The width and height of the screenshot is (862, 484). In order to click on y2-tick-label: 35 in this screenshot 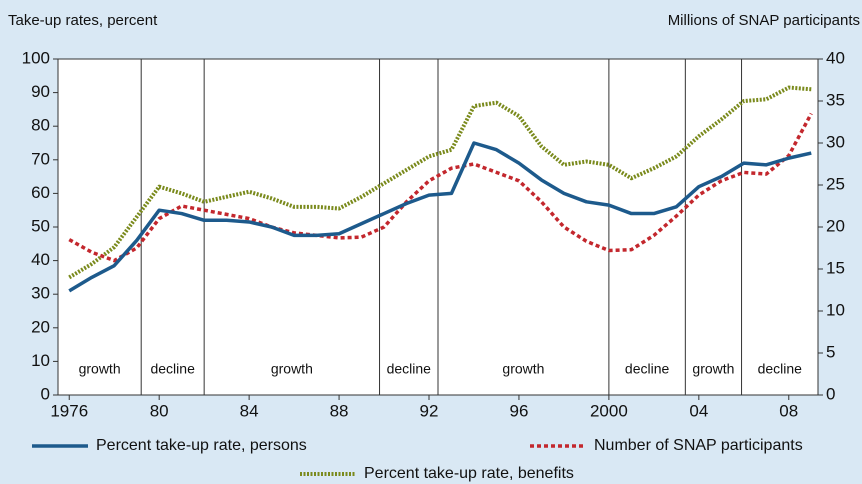, I will do `click(835, 99)`.